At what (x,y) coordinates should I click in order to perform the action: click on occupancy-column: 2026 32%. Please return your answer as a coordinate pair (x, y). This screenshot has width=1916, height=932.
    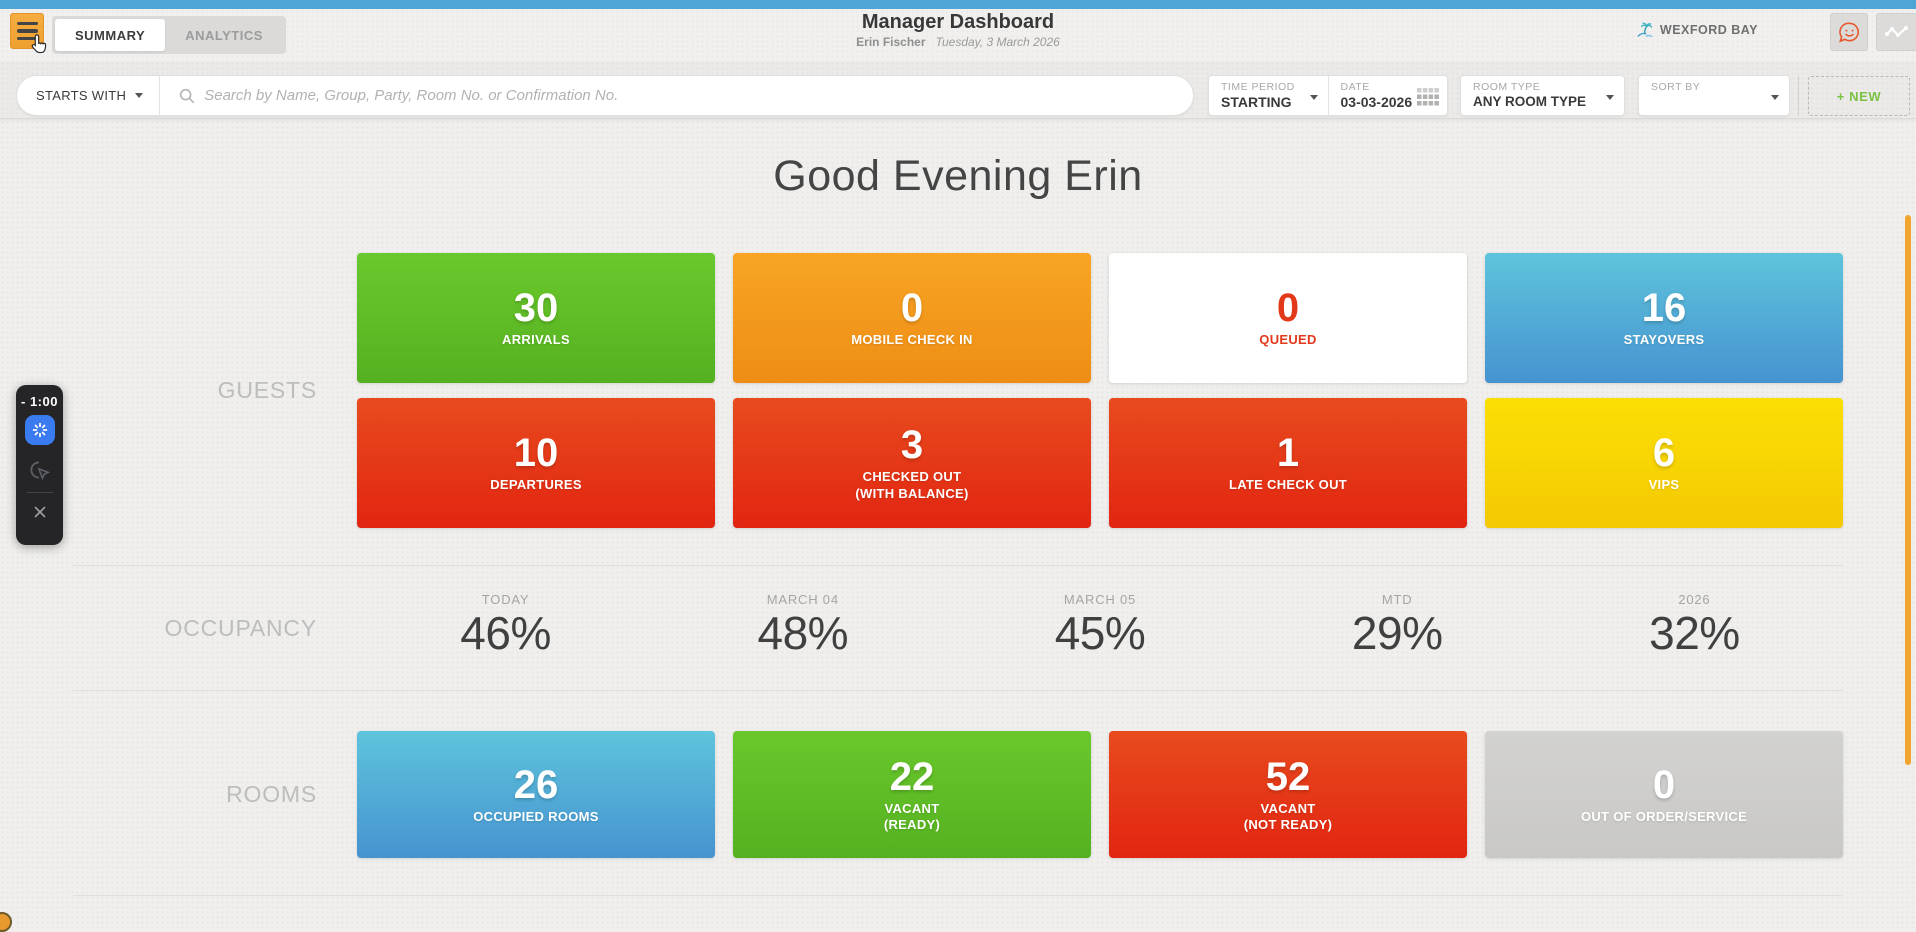
    Looking at the image, I should click on (1694, 625).